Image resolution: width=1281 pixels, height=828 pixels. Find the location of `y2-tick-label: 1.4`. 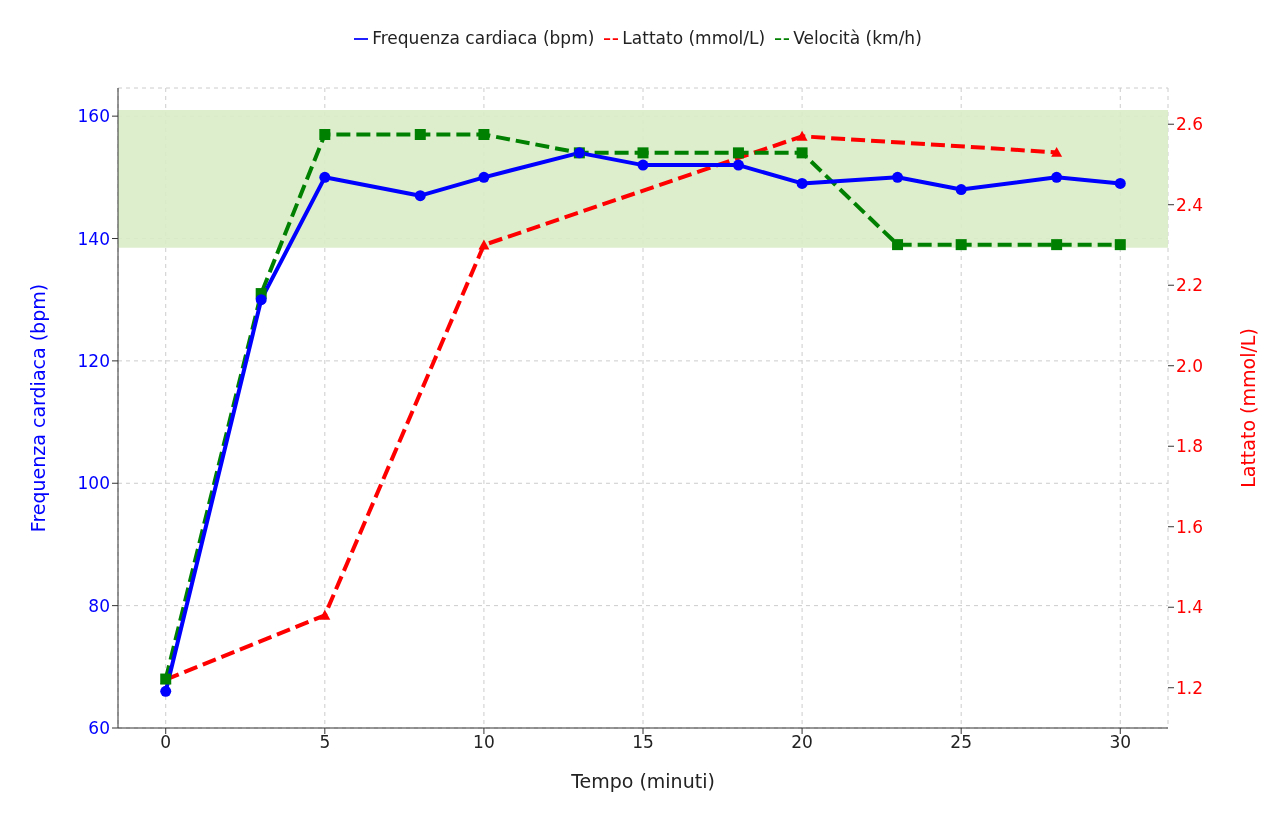

y2-tick-label: 1.4 is located at coordinates (1190, 607).